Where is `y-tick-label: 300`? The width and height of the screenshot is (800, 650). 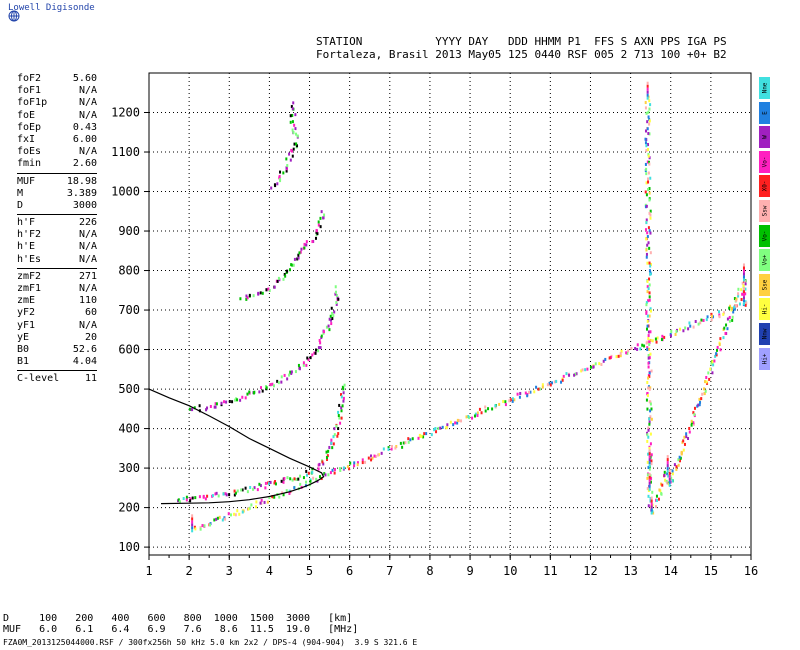 y-tick-label: 300 is located at coordinates (129, 468).